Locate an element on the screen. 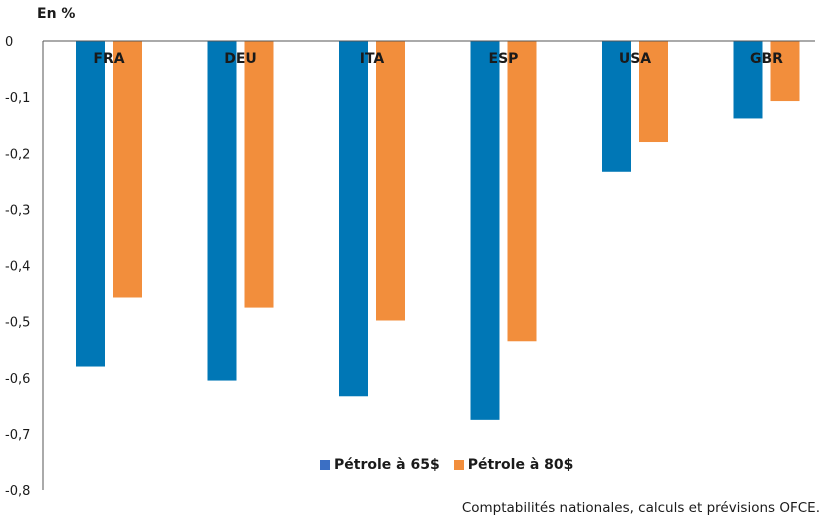  y-tick-label: -0,3 is located at coordinates (17, 210).